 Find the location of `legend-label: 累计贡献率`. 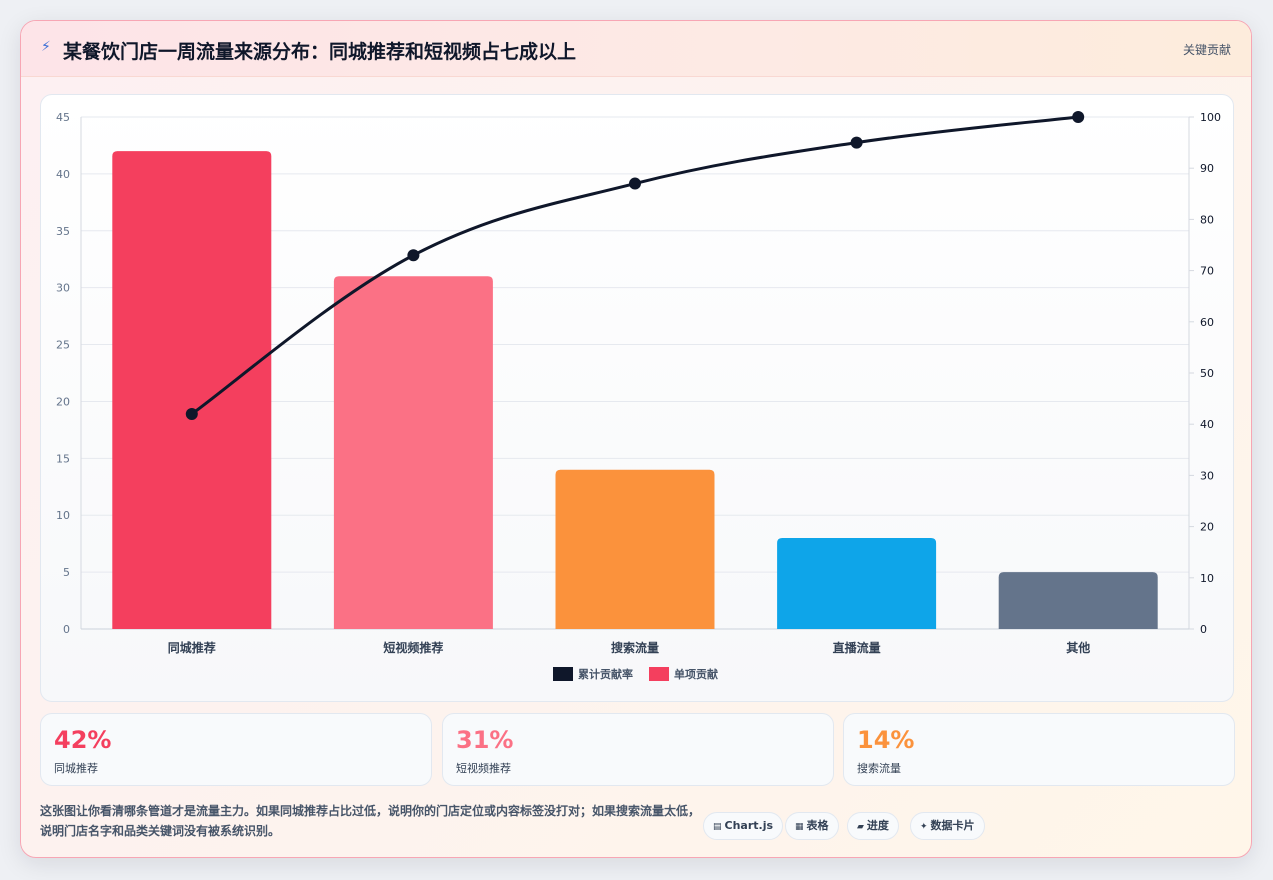

legend-label: 累计贡献率 is located at coordinates (605, 674).